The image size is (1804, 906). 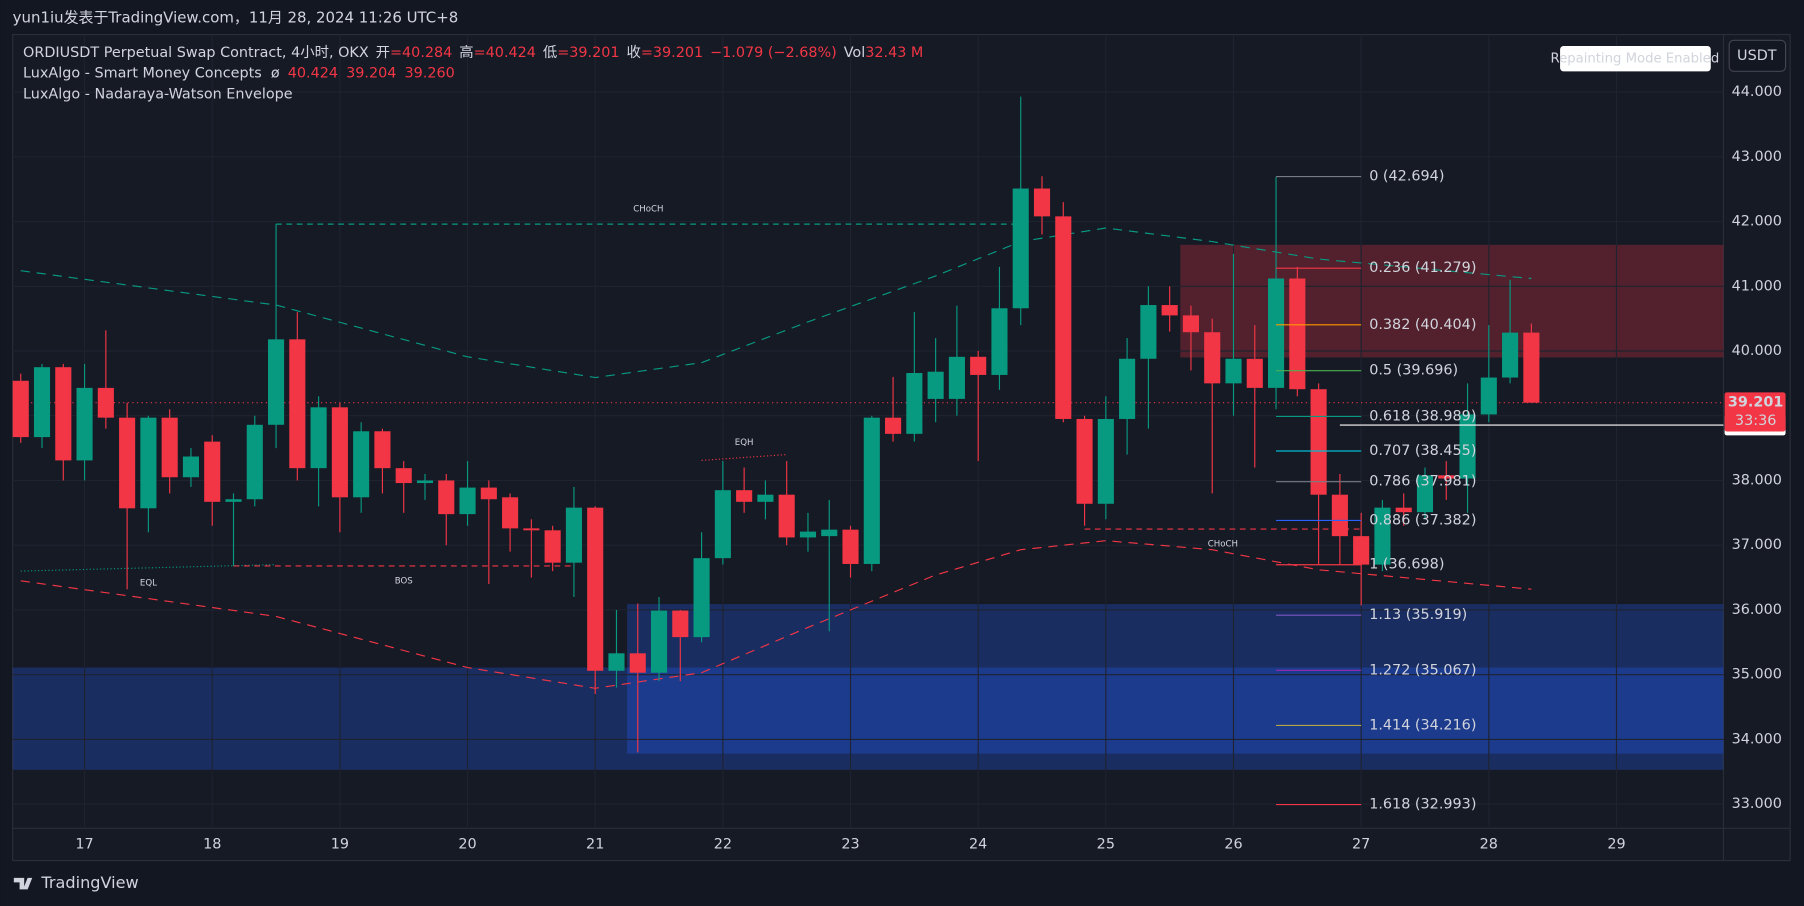 I want to click on structure-label: EQH, so click(x=744, y=443).